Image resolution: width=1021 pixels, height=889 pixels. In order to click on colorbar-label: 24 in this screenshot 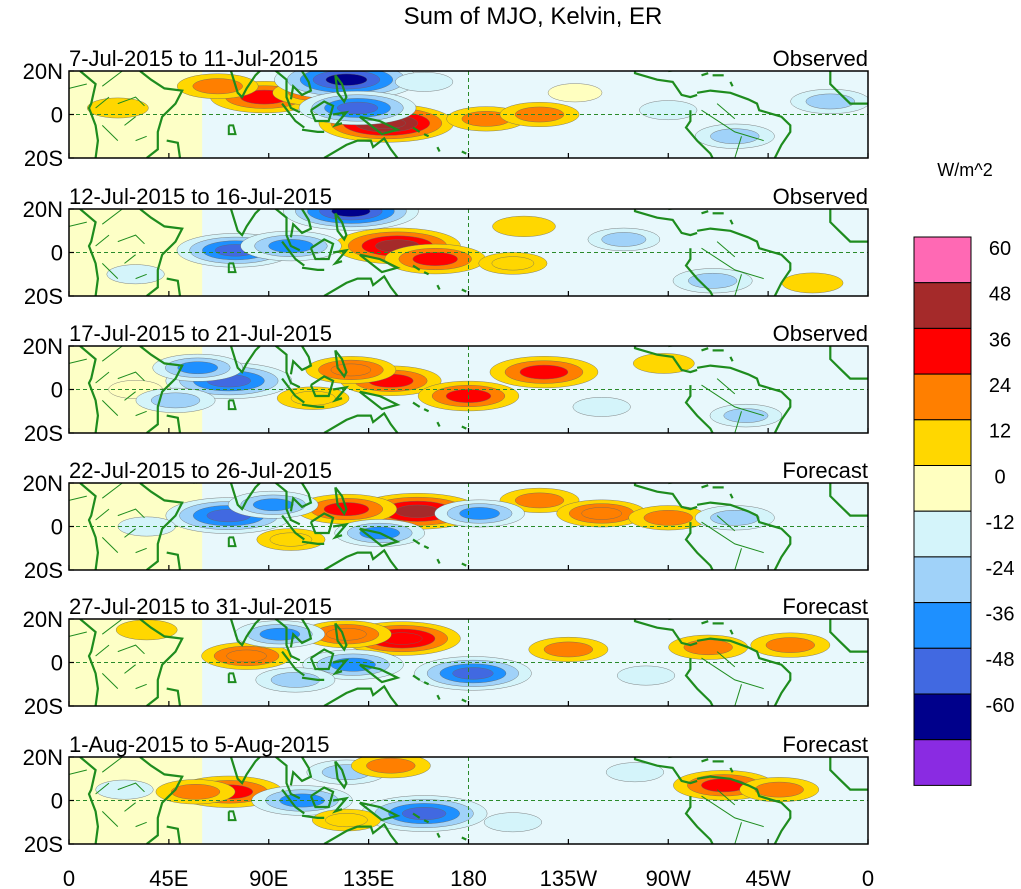, I will do `click(1000, 386)`.